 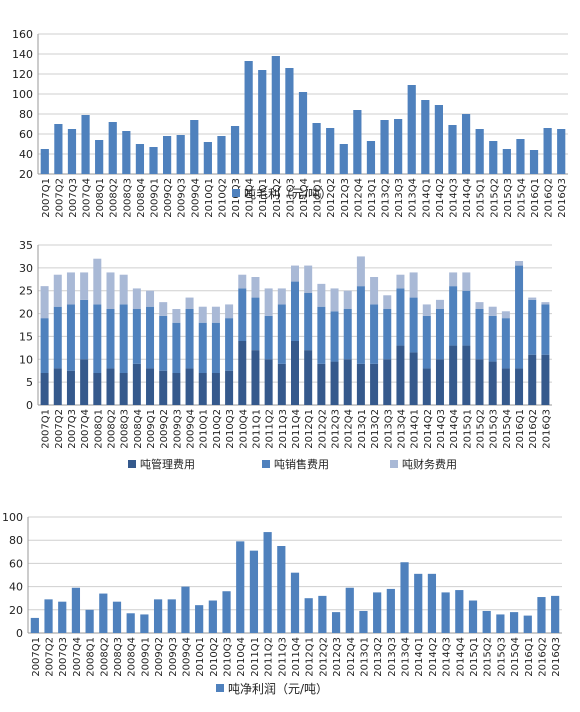 I want to click on bar-2014Q2-s2, so click(x=426, y=342).